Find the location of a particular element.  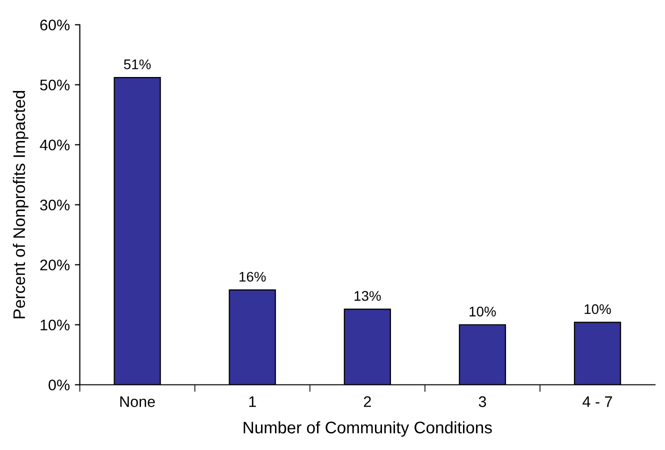

y-tick-label: 10% is located at coordinates (55, 325).